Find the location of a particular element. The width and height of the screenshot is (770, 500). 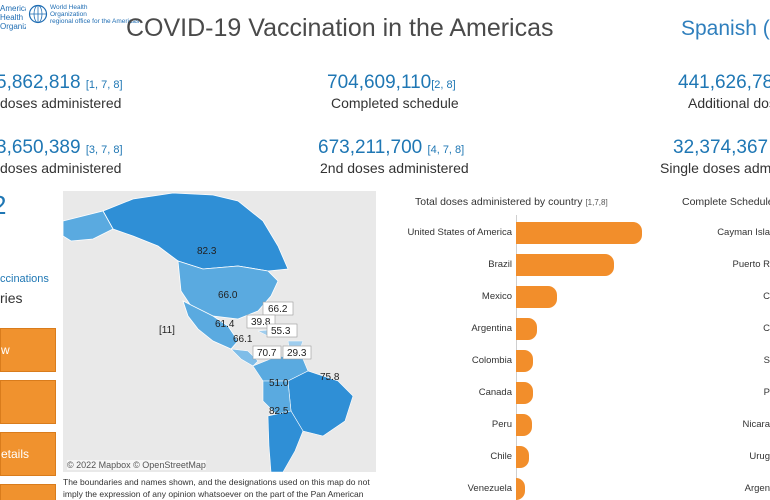

bar-label: Canada is located at coordinates (495, 392).